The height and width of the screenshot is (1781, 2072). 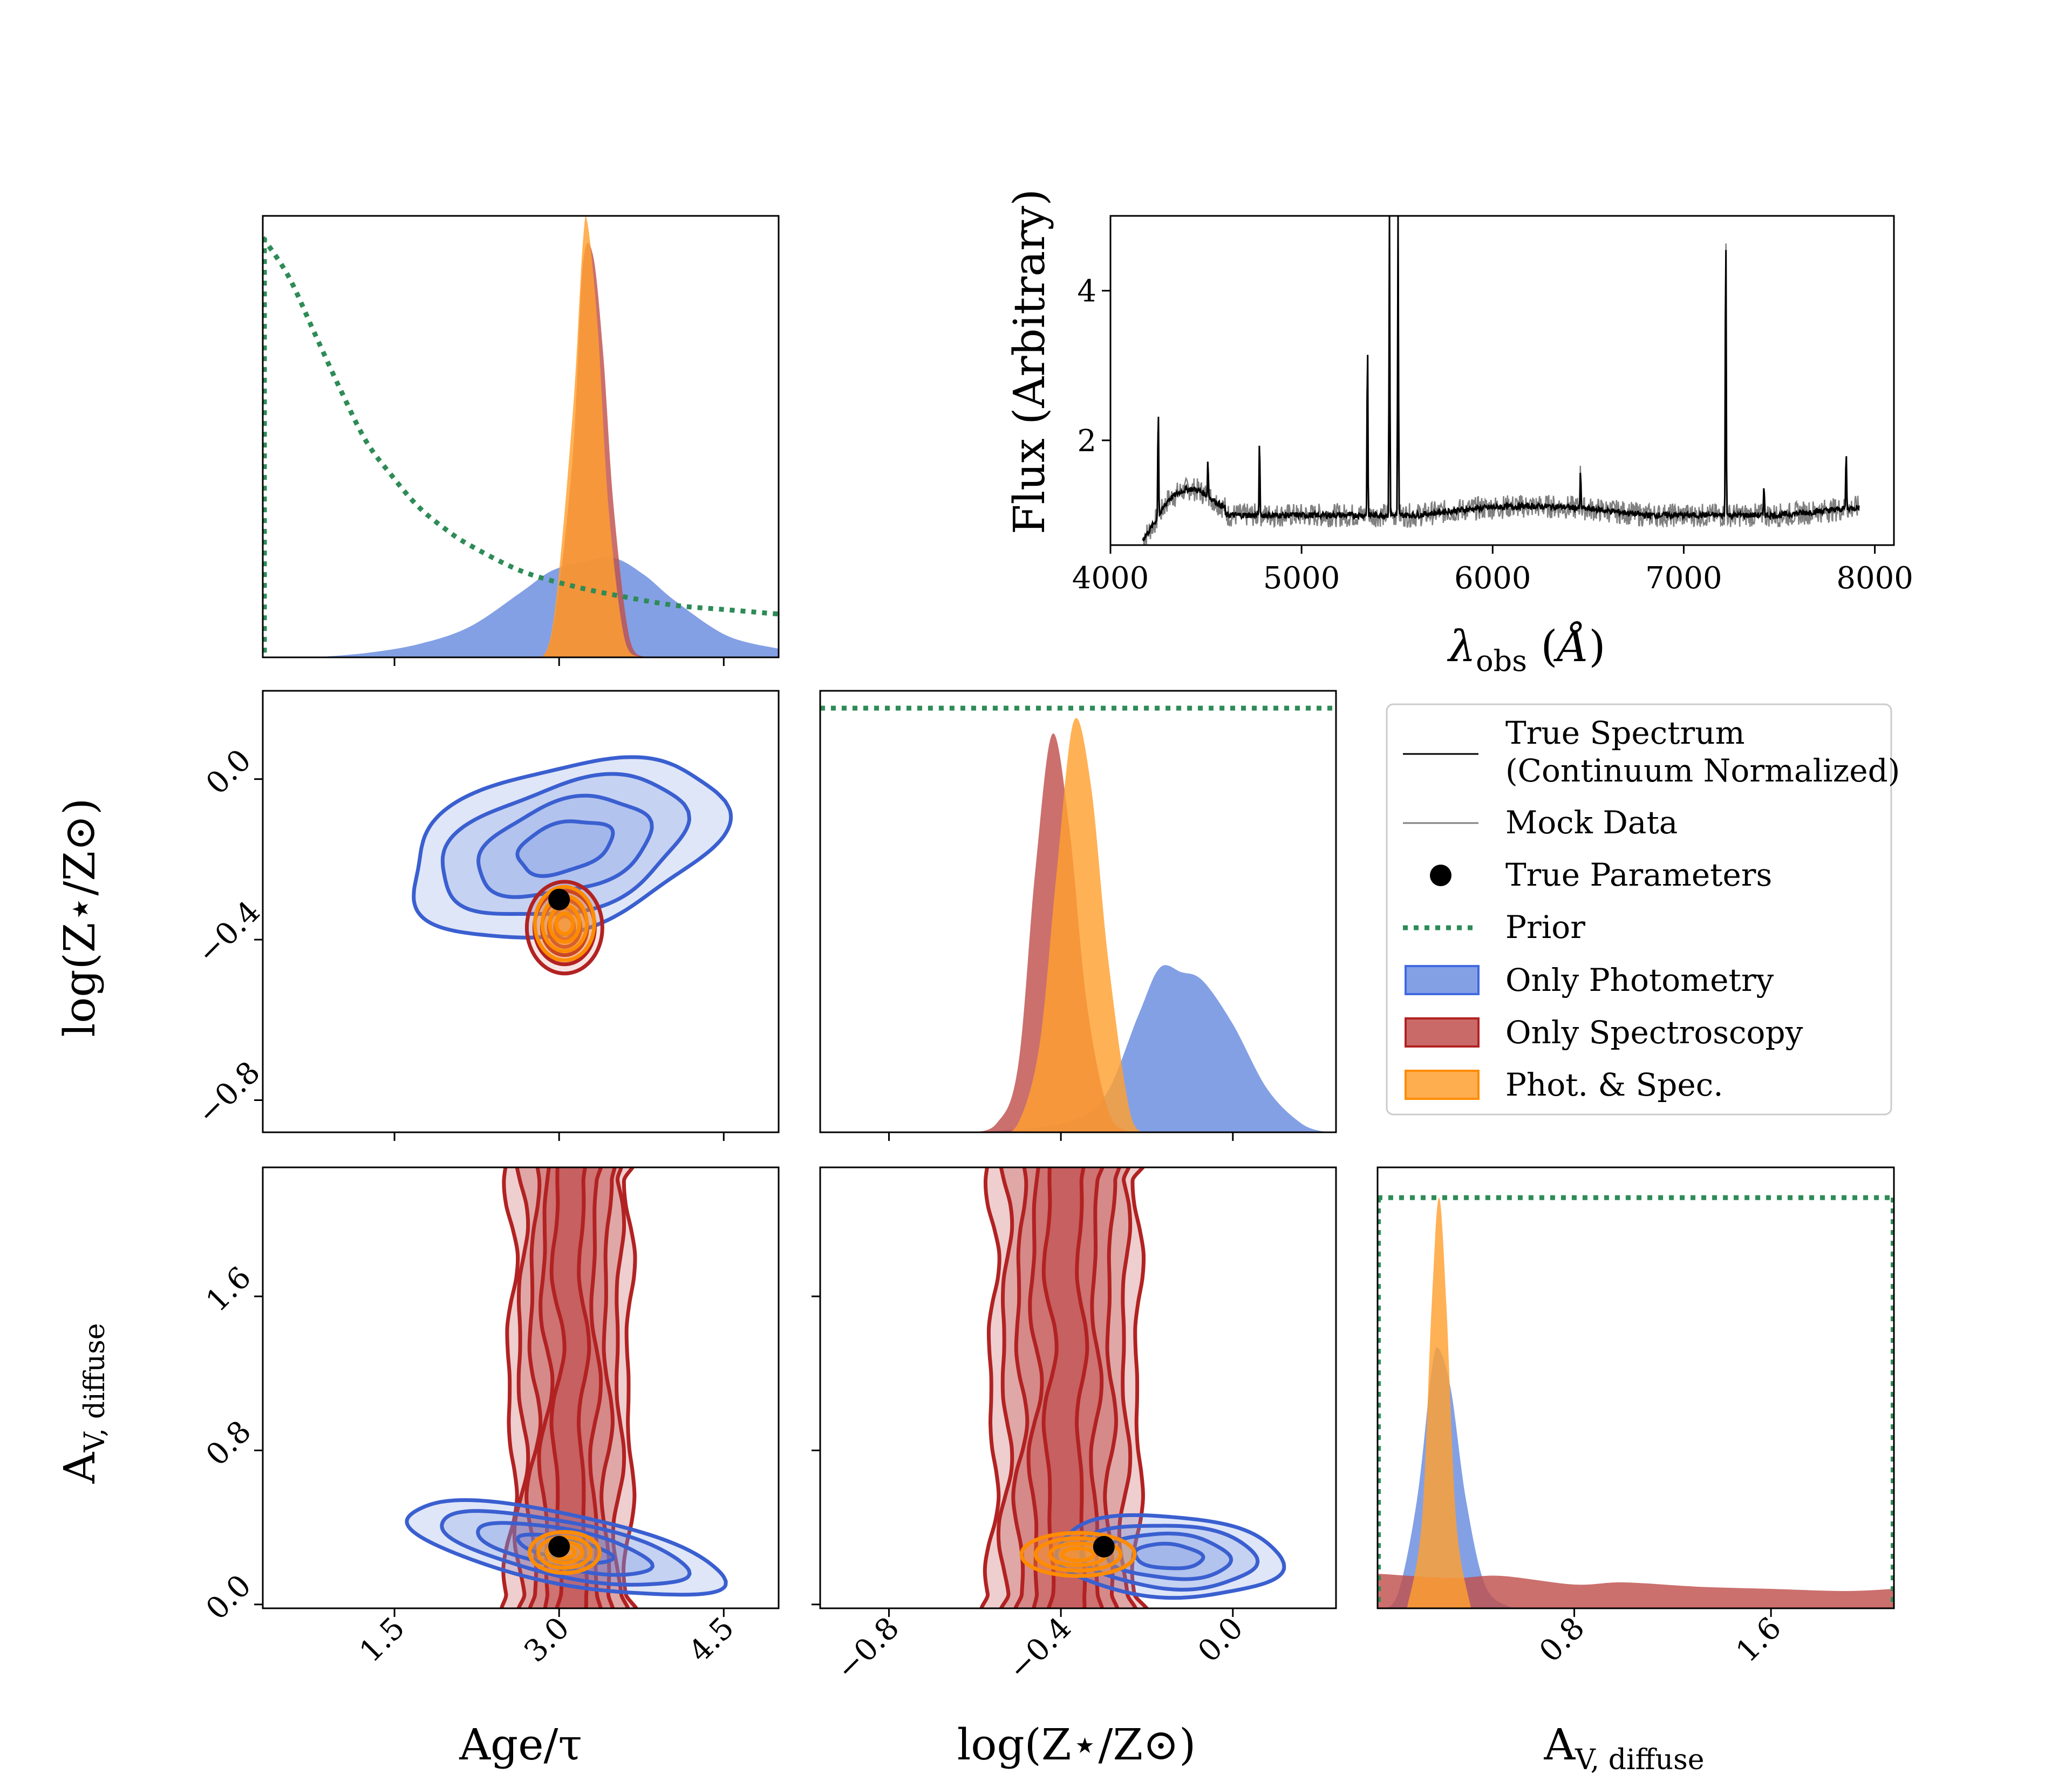 What do you see at coordinates (1492, 578) in the screenshot?
I see `spectrum-xtick-2: 6000` at bounding box center [1492, 578].